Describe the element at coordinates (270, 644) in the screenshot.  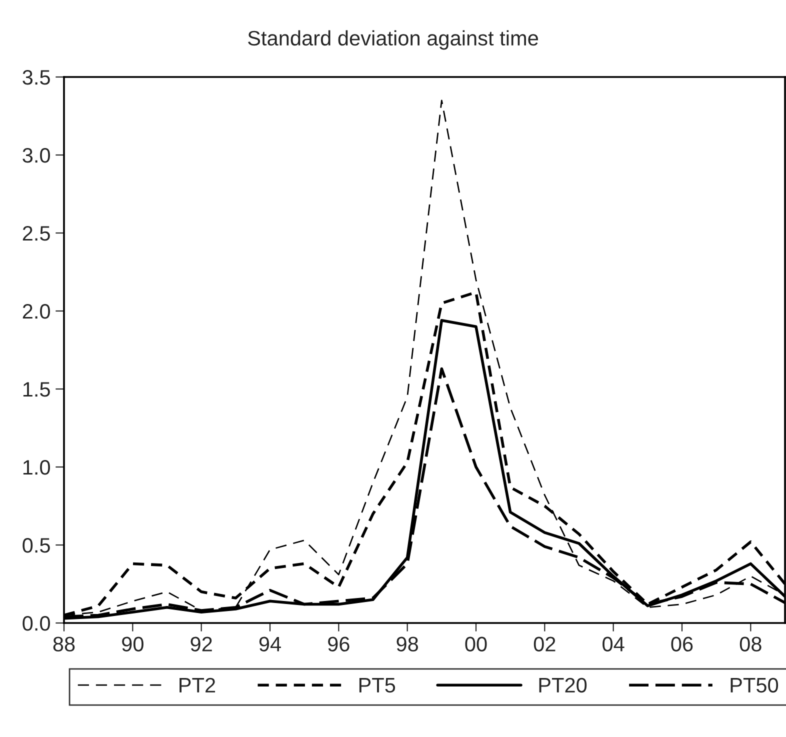
I see `x-tick-label: 94` at that location.